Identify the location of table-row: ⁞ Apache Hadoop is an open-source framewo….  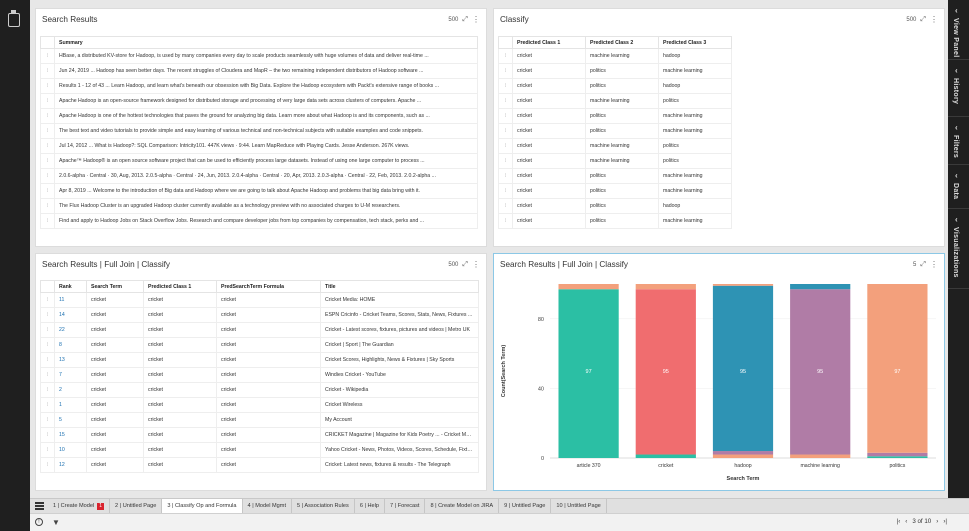
(259, 101).